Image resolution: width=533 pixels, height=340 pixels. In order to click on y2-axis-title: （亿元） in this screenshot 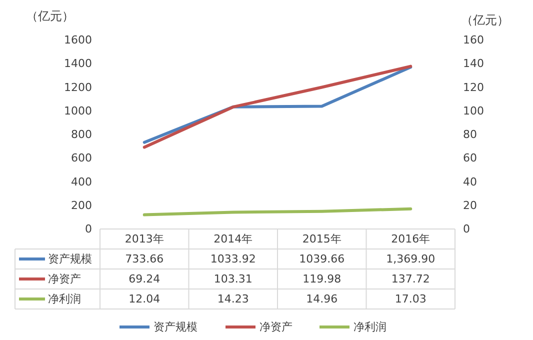, I will do `click(485, 20)`.